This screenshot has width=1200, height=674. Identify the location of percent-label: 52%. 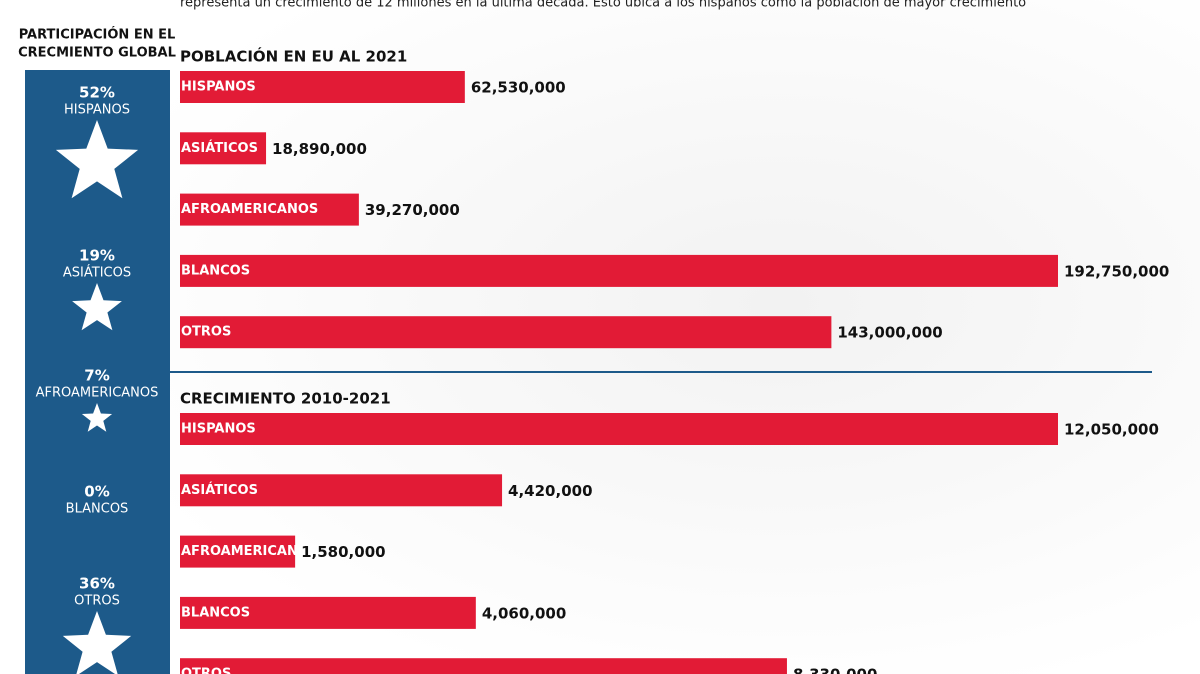
(97, 93).